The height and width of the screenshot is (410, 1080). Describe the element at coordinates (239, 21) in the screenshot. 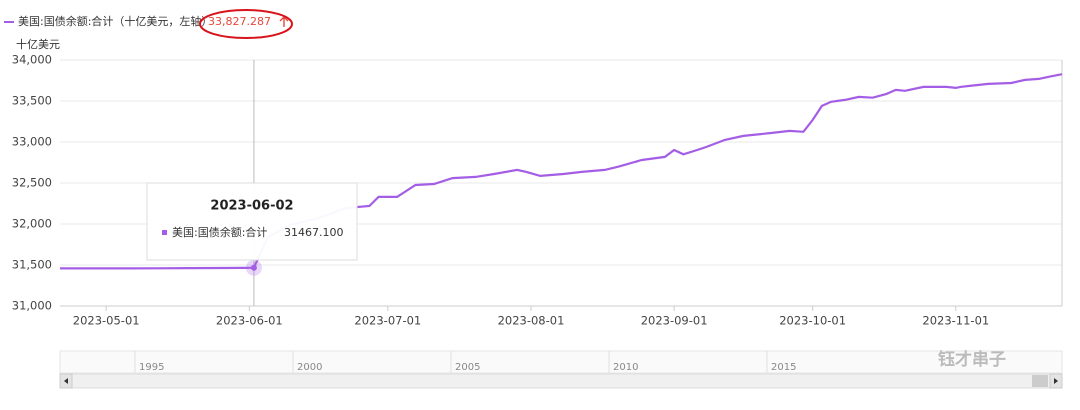

I see `legend-value: 33,827.287` at that location.